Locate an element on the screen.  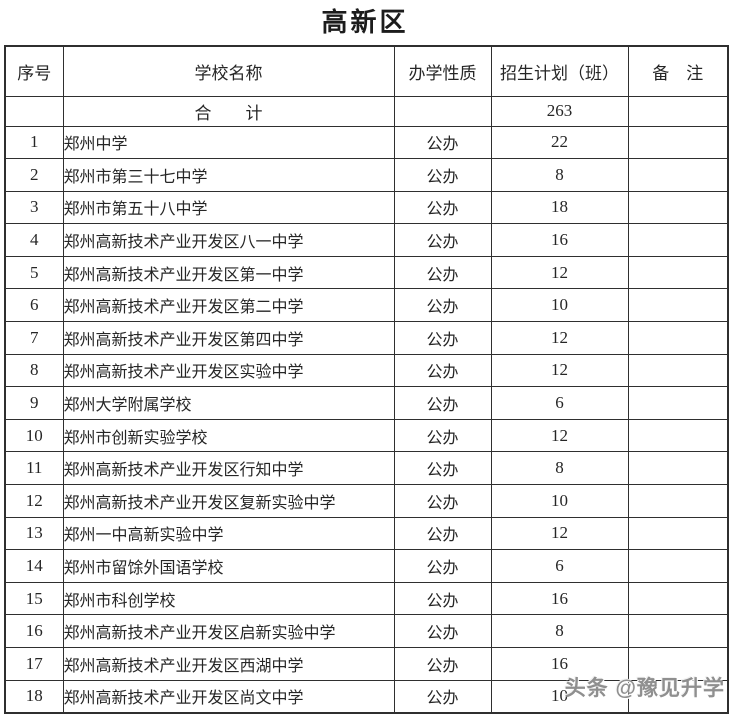
row-serial-number: 8 is located at coordinates (34, 370).